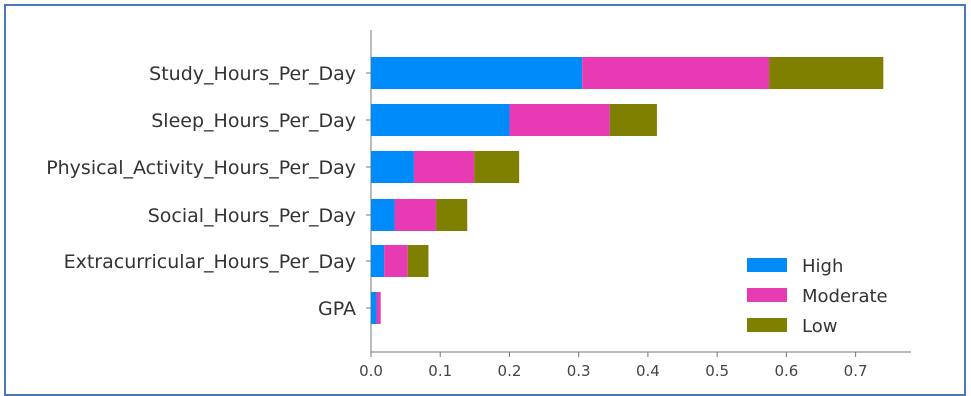  I want to click on x-tick-label: 0.5, so click(717, 371).